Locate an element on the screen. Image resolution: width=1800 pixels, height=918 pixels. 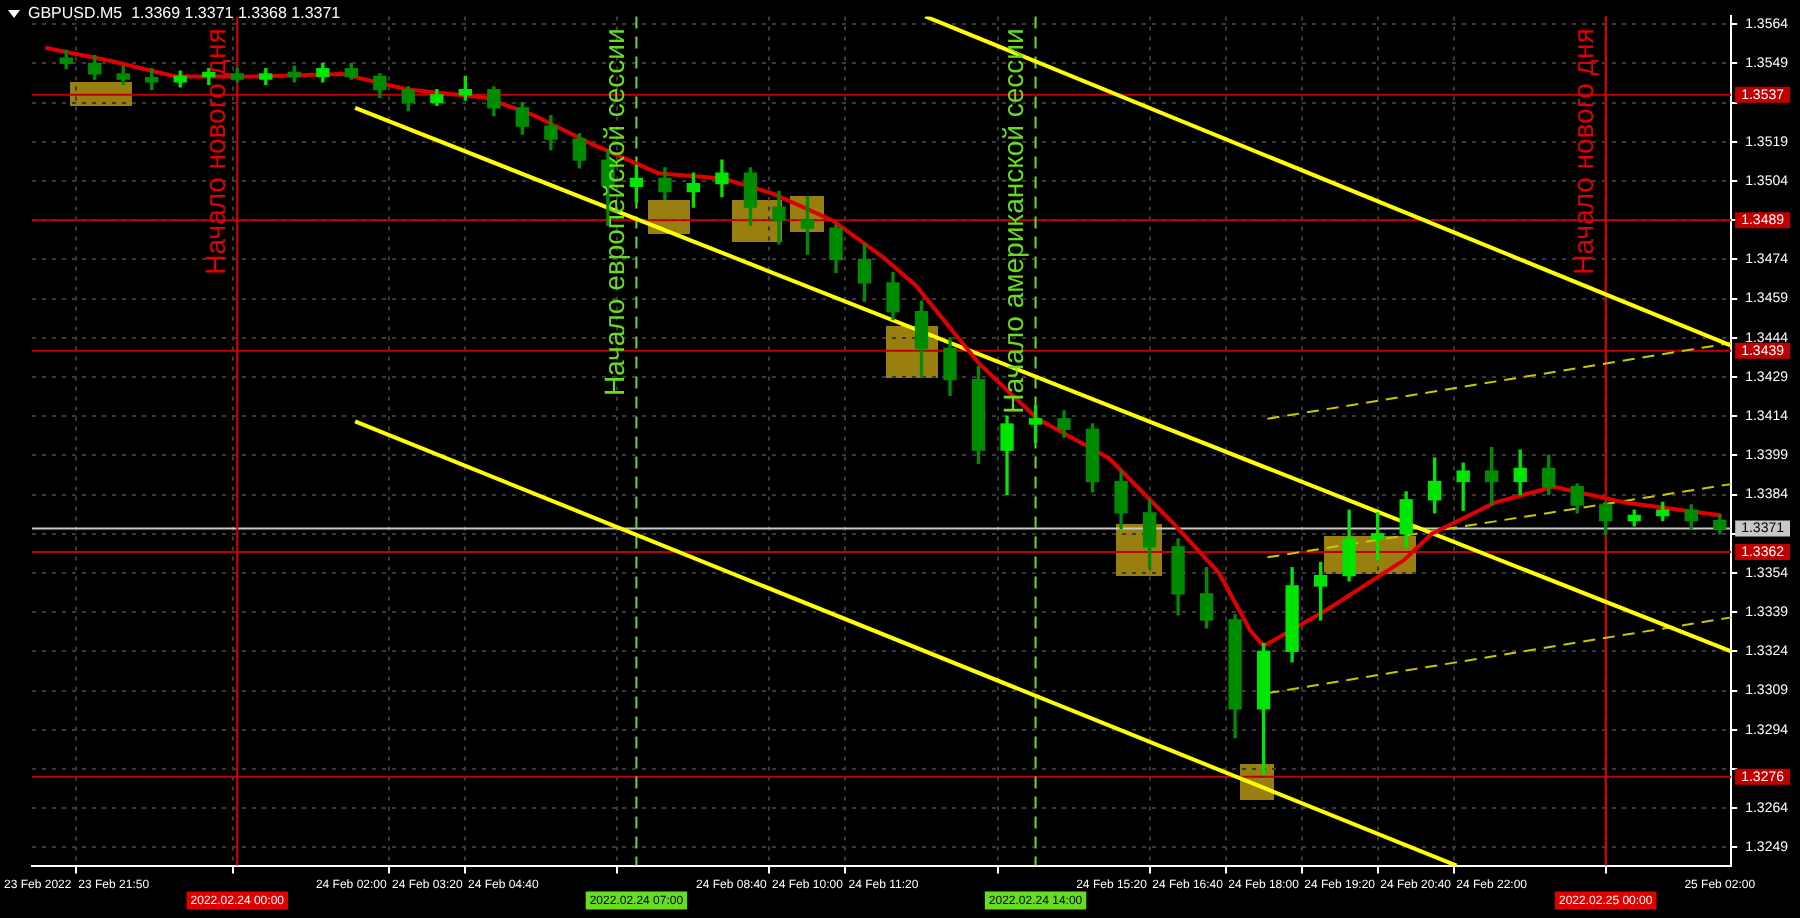
ref-line-label: Начало американской сессии is located at coordinates (1013, 221).